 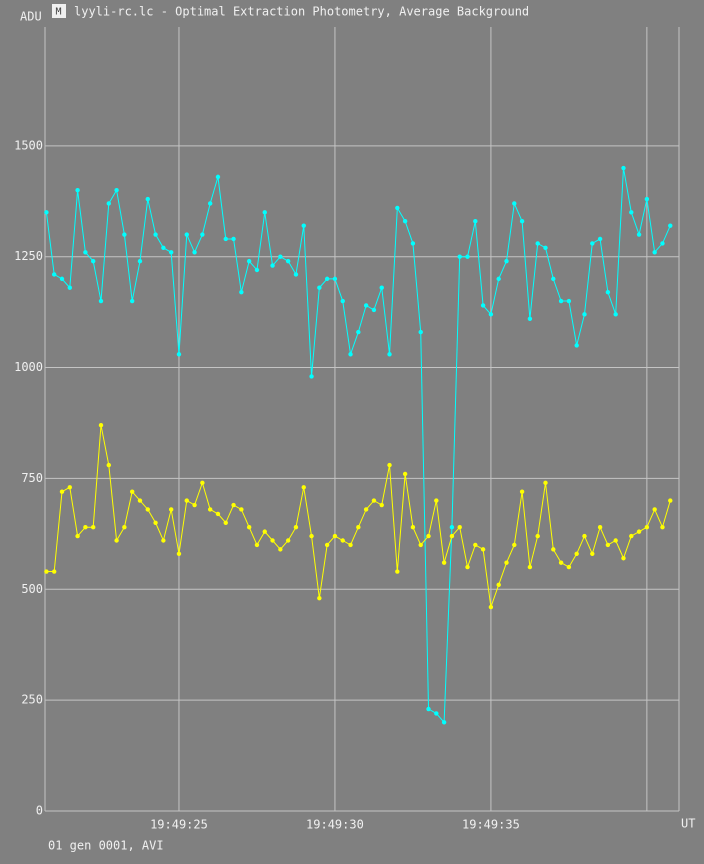 What do you see at coordinates (39, 811) in the screenshot?
I see `y-tick-label: 0` at bounding box center [39, 811].